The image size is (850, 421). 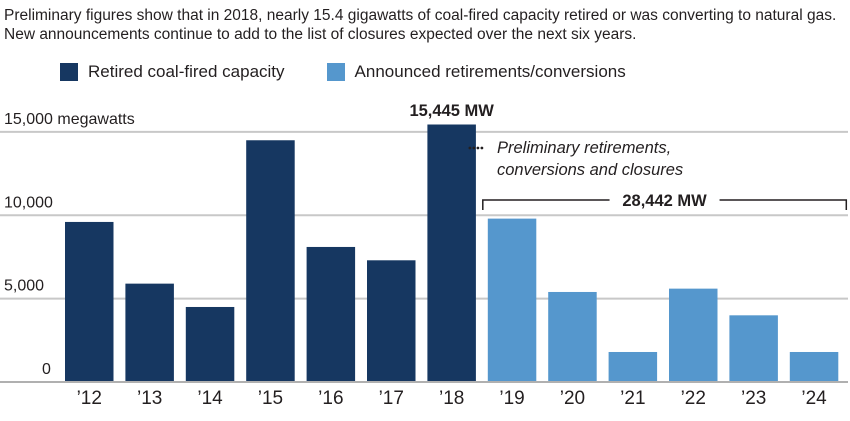 What do you see at coordinates (270, 398) in the screenshot?
I see `x-tick-label: ’15` at bounding box center [270, 398].